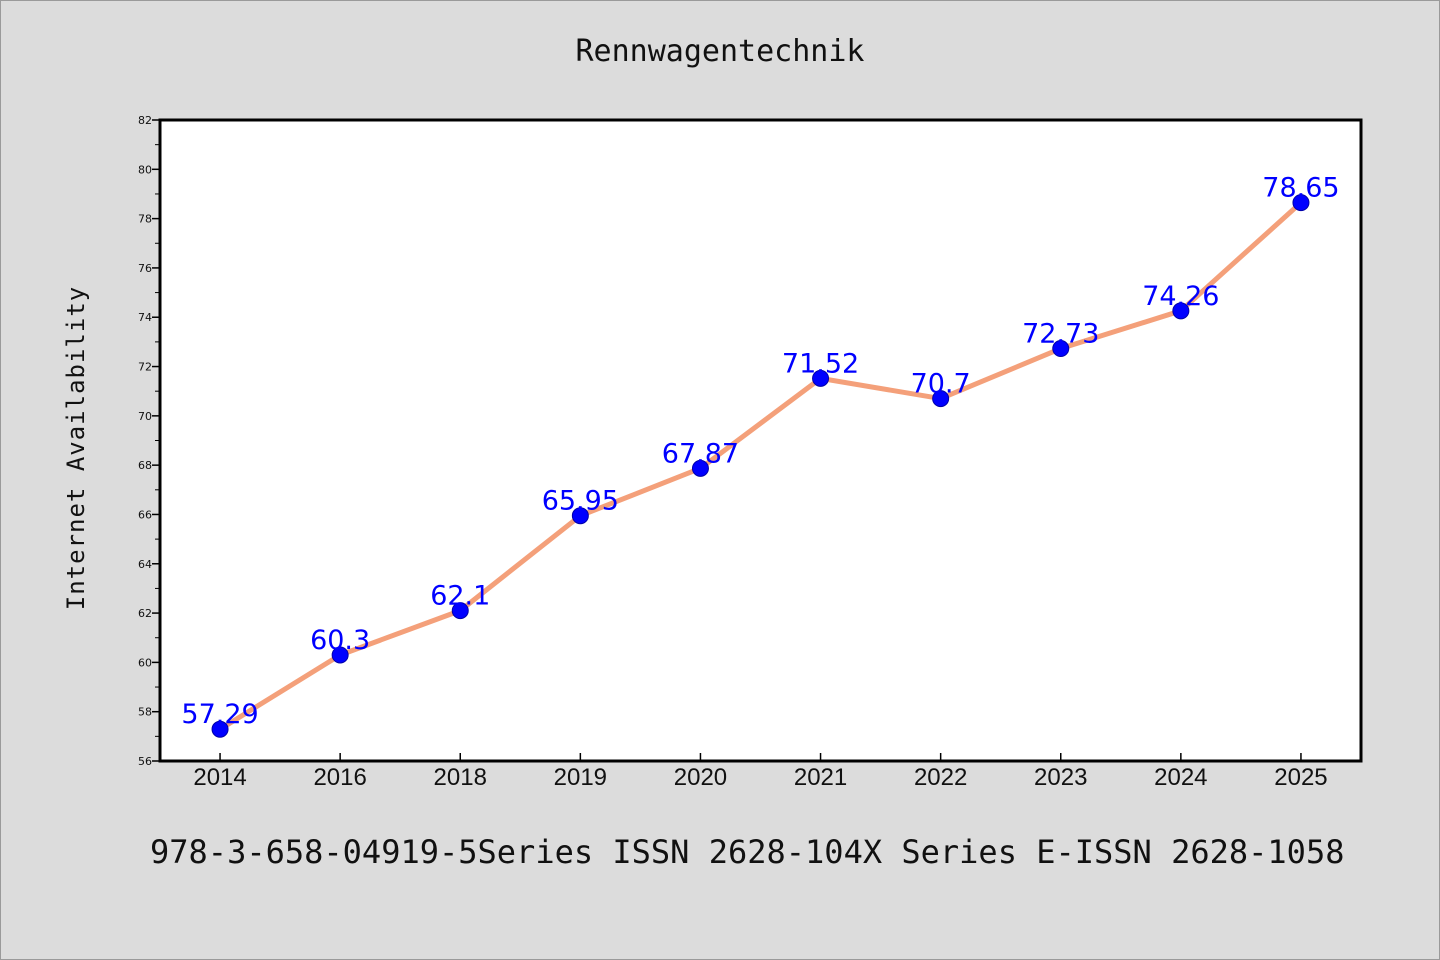 This screenshot has height=960, width=1440. Describe the element at coordinates (700, 777) in the screenshot. I see `x-tick-label: 2020` at that location.